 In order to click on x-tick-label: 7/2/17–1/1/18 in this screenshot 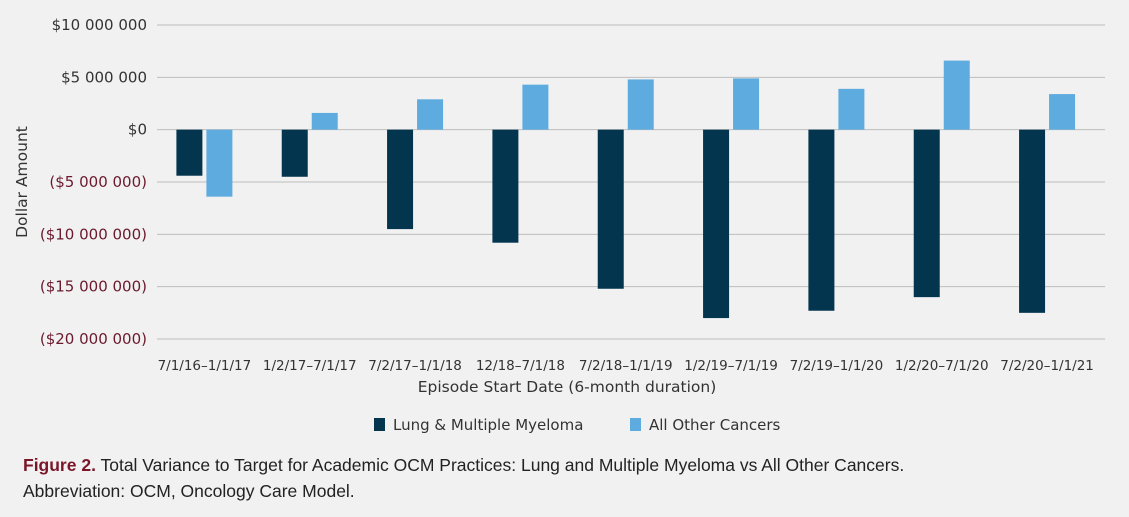, I will do `click(415, 366)`.